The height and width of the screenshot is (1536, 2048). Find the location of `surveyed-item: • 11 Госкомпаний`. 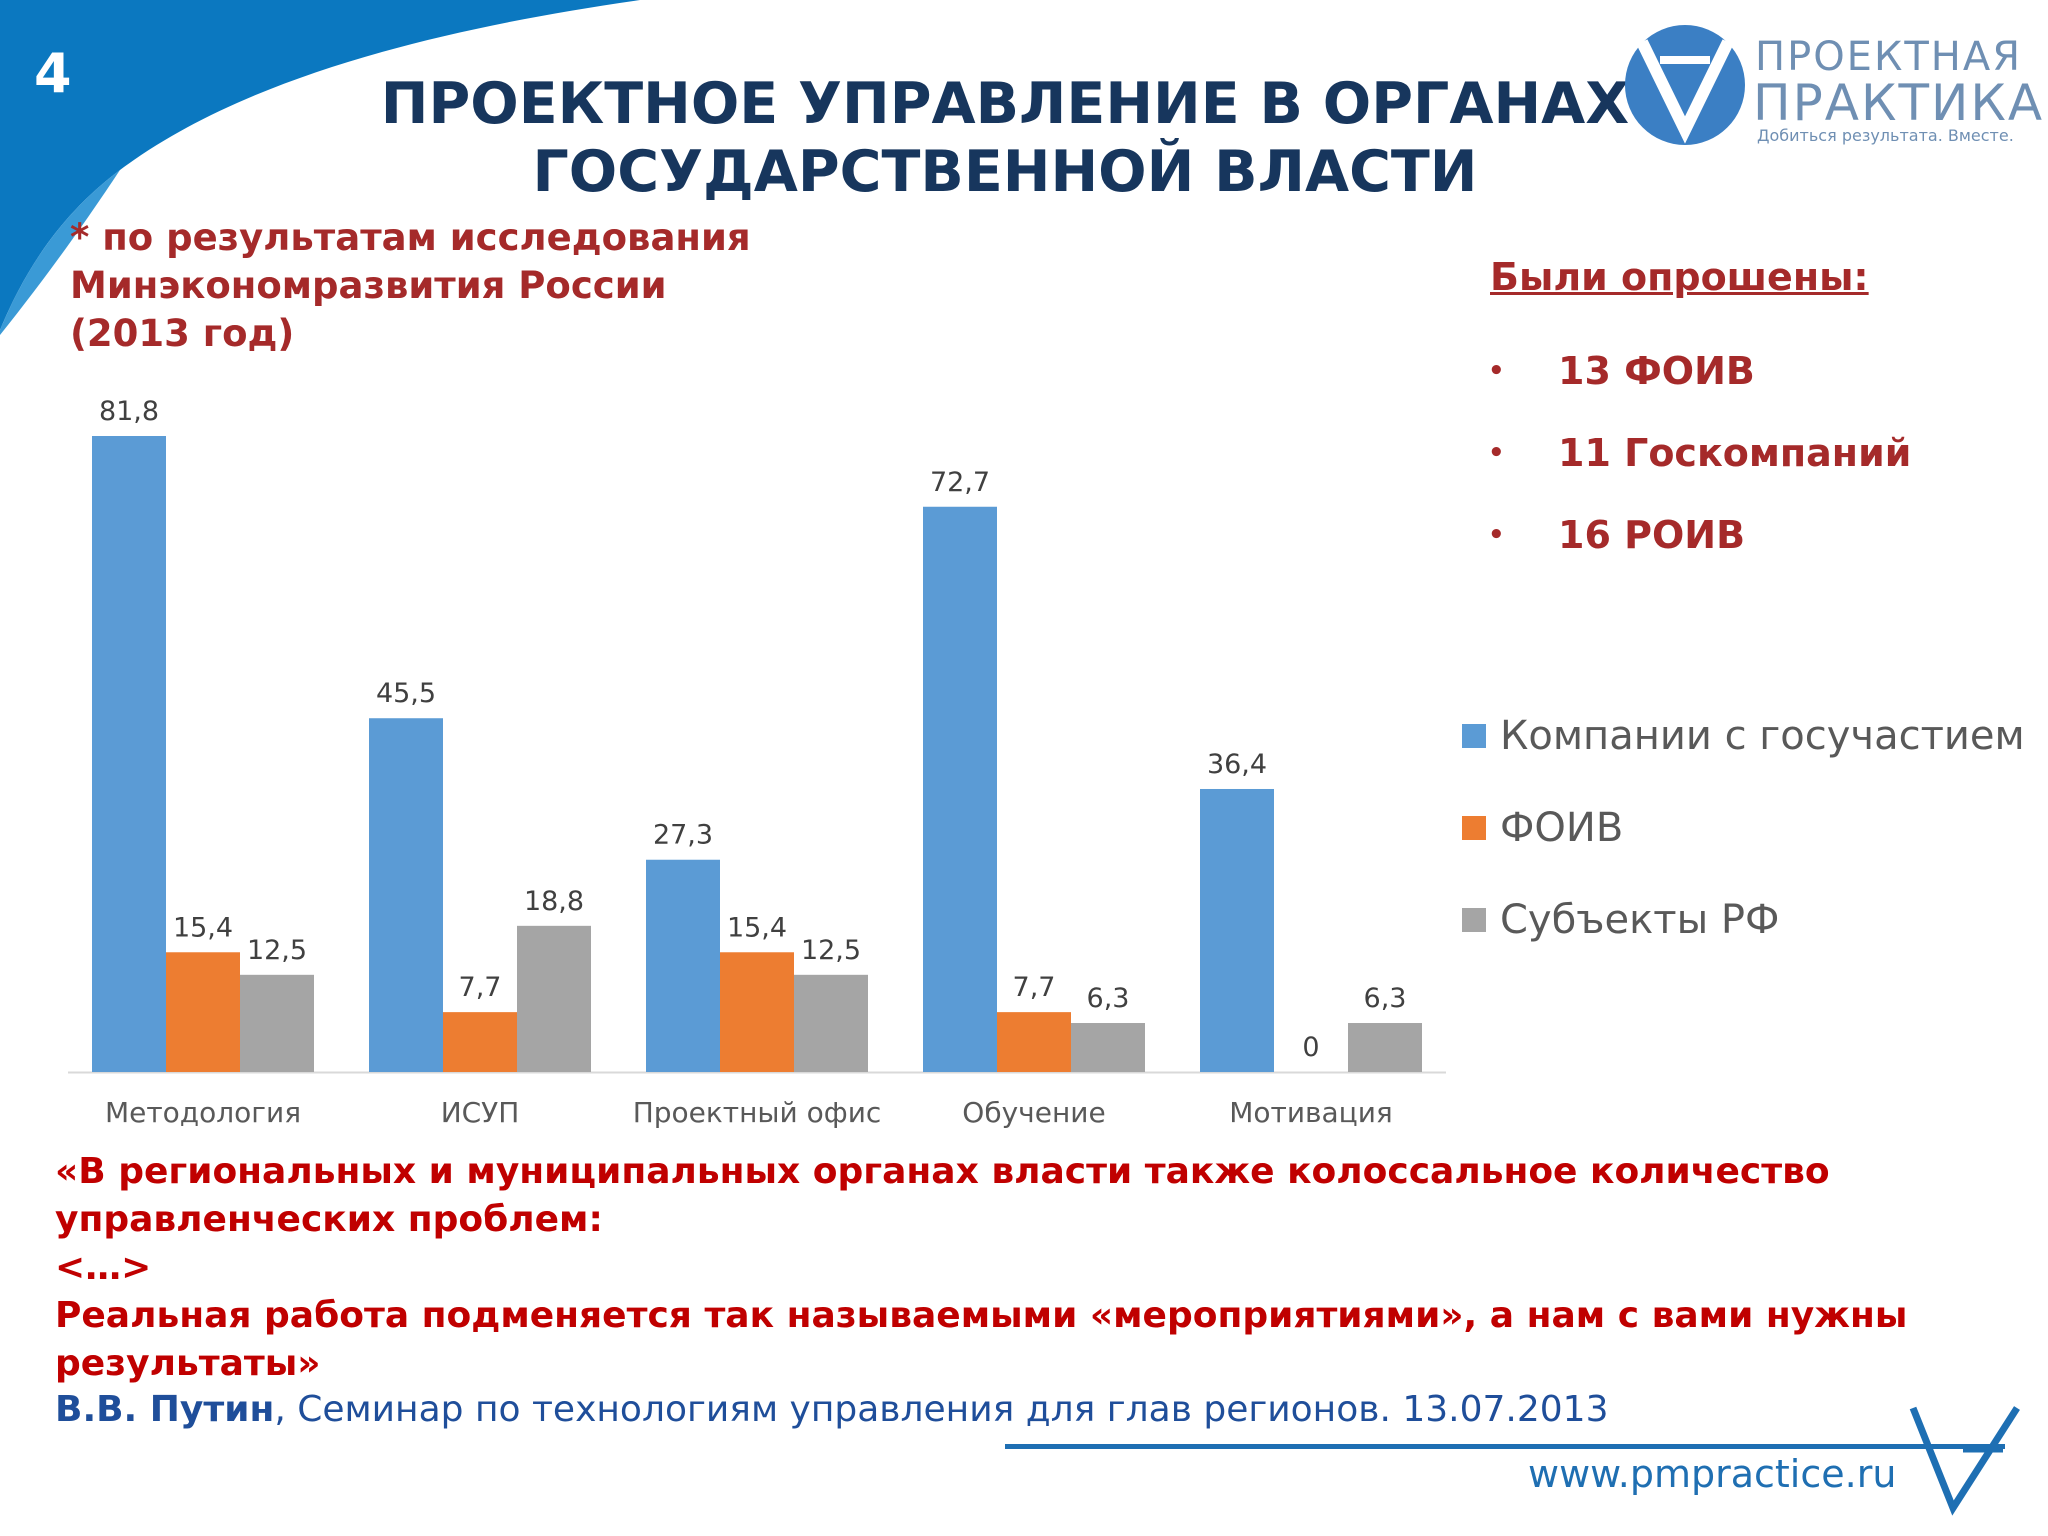

surveyed-item: • 11 Госкомпаний is located at coordinates (1695, 453).